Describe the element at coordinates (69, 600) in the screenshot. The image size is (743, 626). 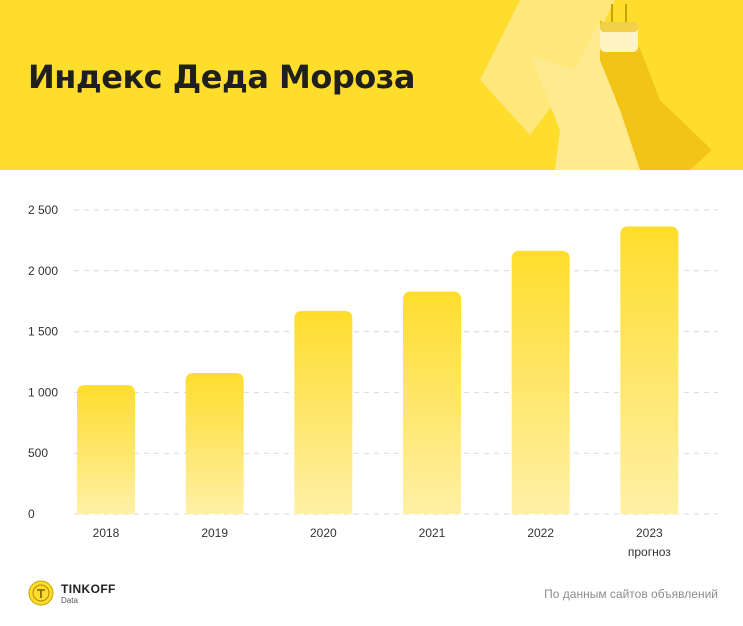
I see `brand-sub: Data` at that location.